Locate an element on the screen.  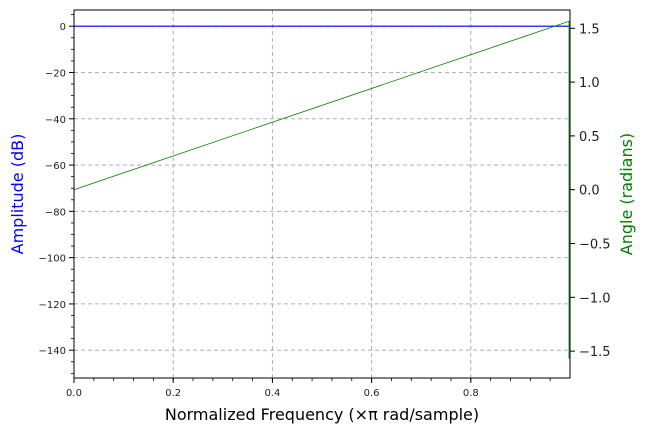
y-right-tick-label: 0.5 is located at coordinates (589, 137).